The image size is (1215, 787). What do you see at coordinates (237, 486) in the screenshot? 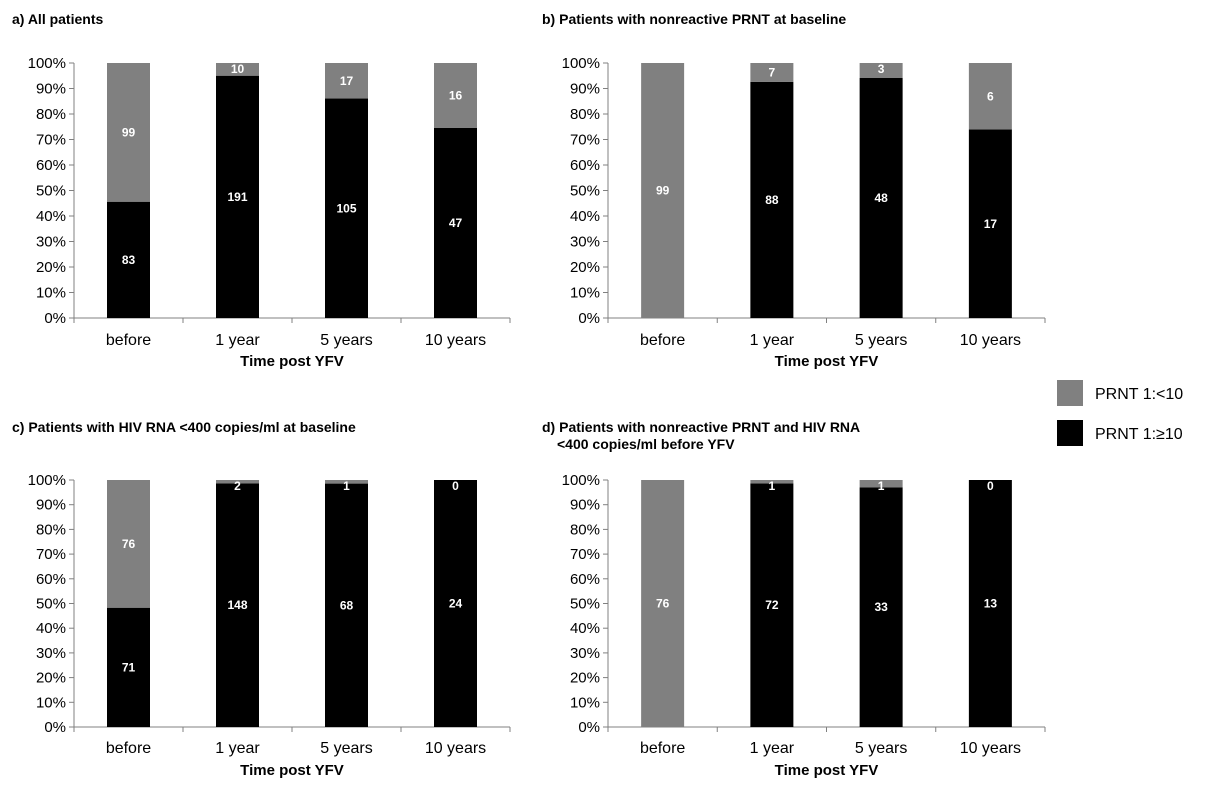
I see `data-label: 2` at bounding box center [237, 486].